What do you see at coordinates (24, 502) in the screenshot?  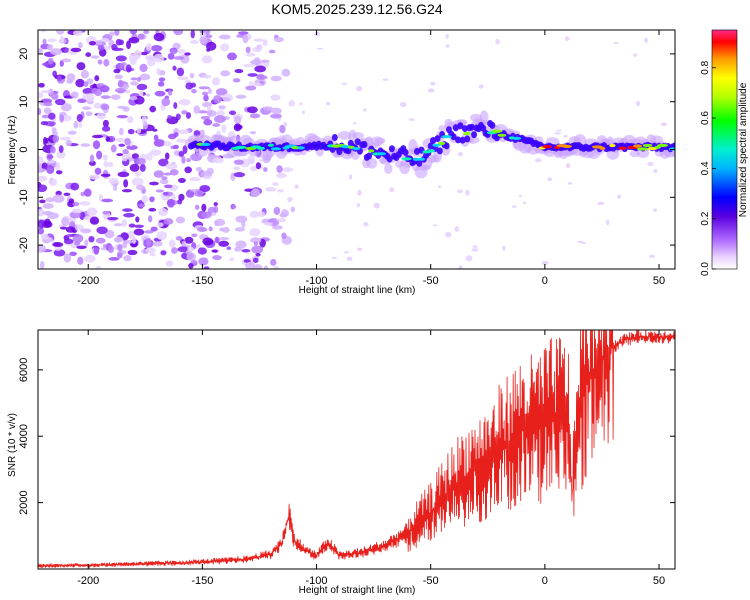 I see `snr-ytick-label: 2000` at bounding box center [24, 502].